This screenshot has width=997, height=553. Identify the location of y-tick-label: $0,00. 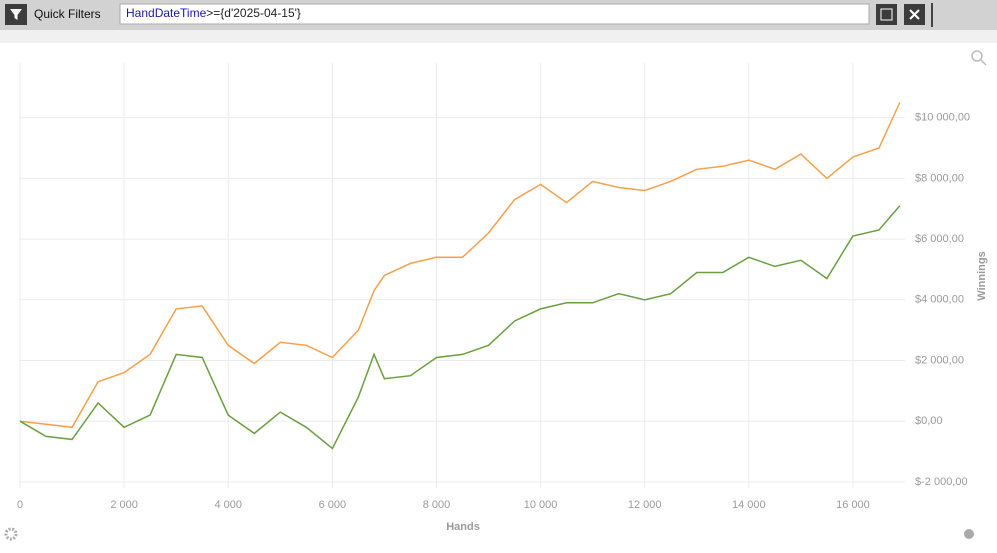
(929, 421).